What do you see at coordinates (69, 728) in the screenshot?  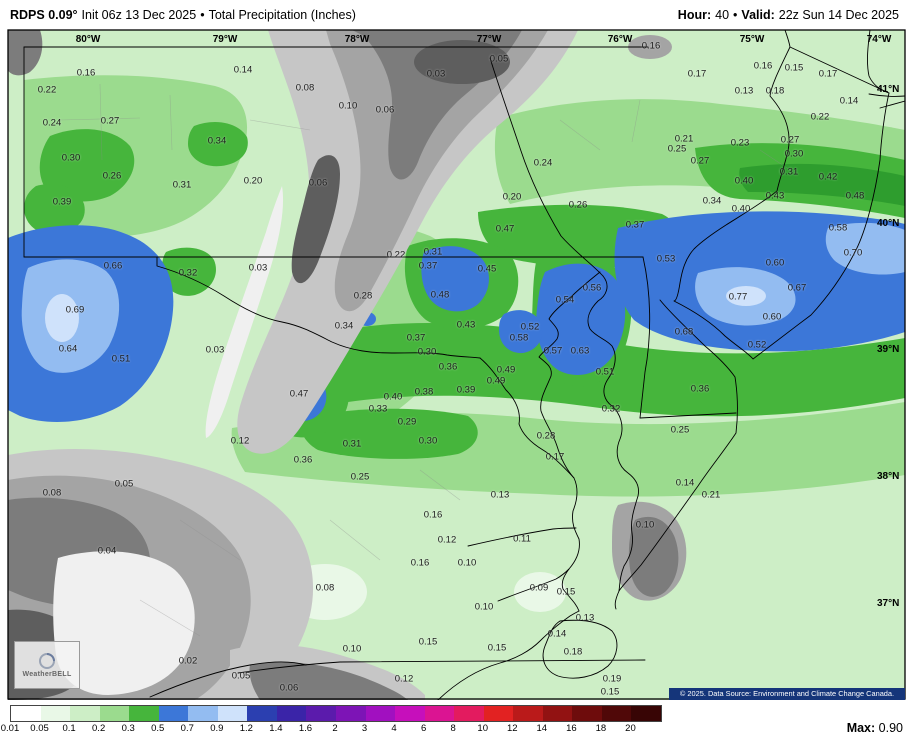 I see `colorbar-tick-label: 0.1` at bounding box center [69, 728].